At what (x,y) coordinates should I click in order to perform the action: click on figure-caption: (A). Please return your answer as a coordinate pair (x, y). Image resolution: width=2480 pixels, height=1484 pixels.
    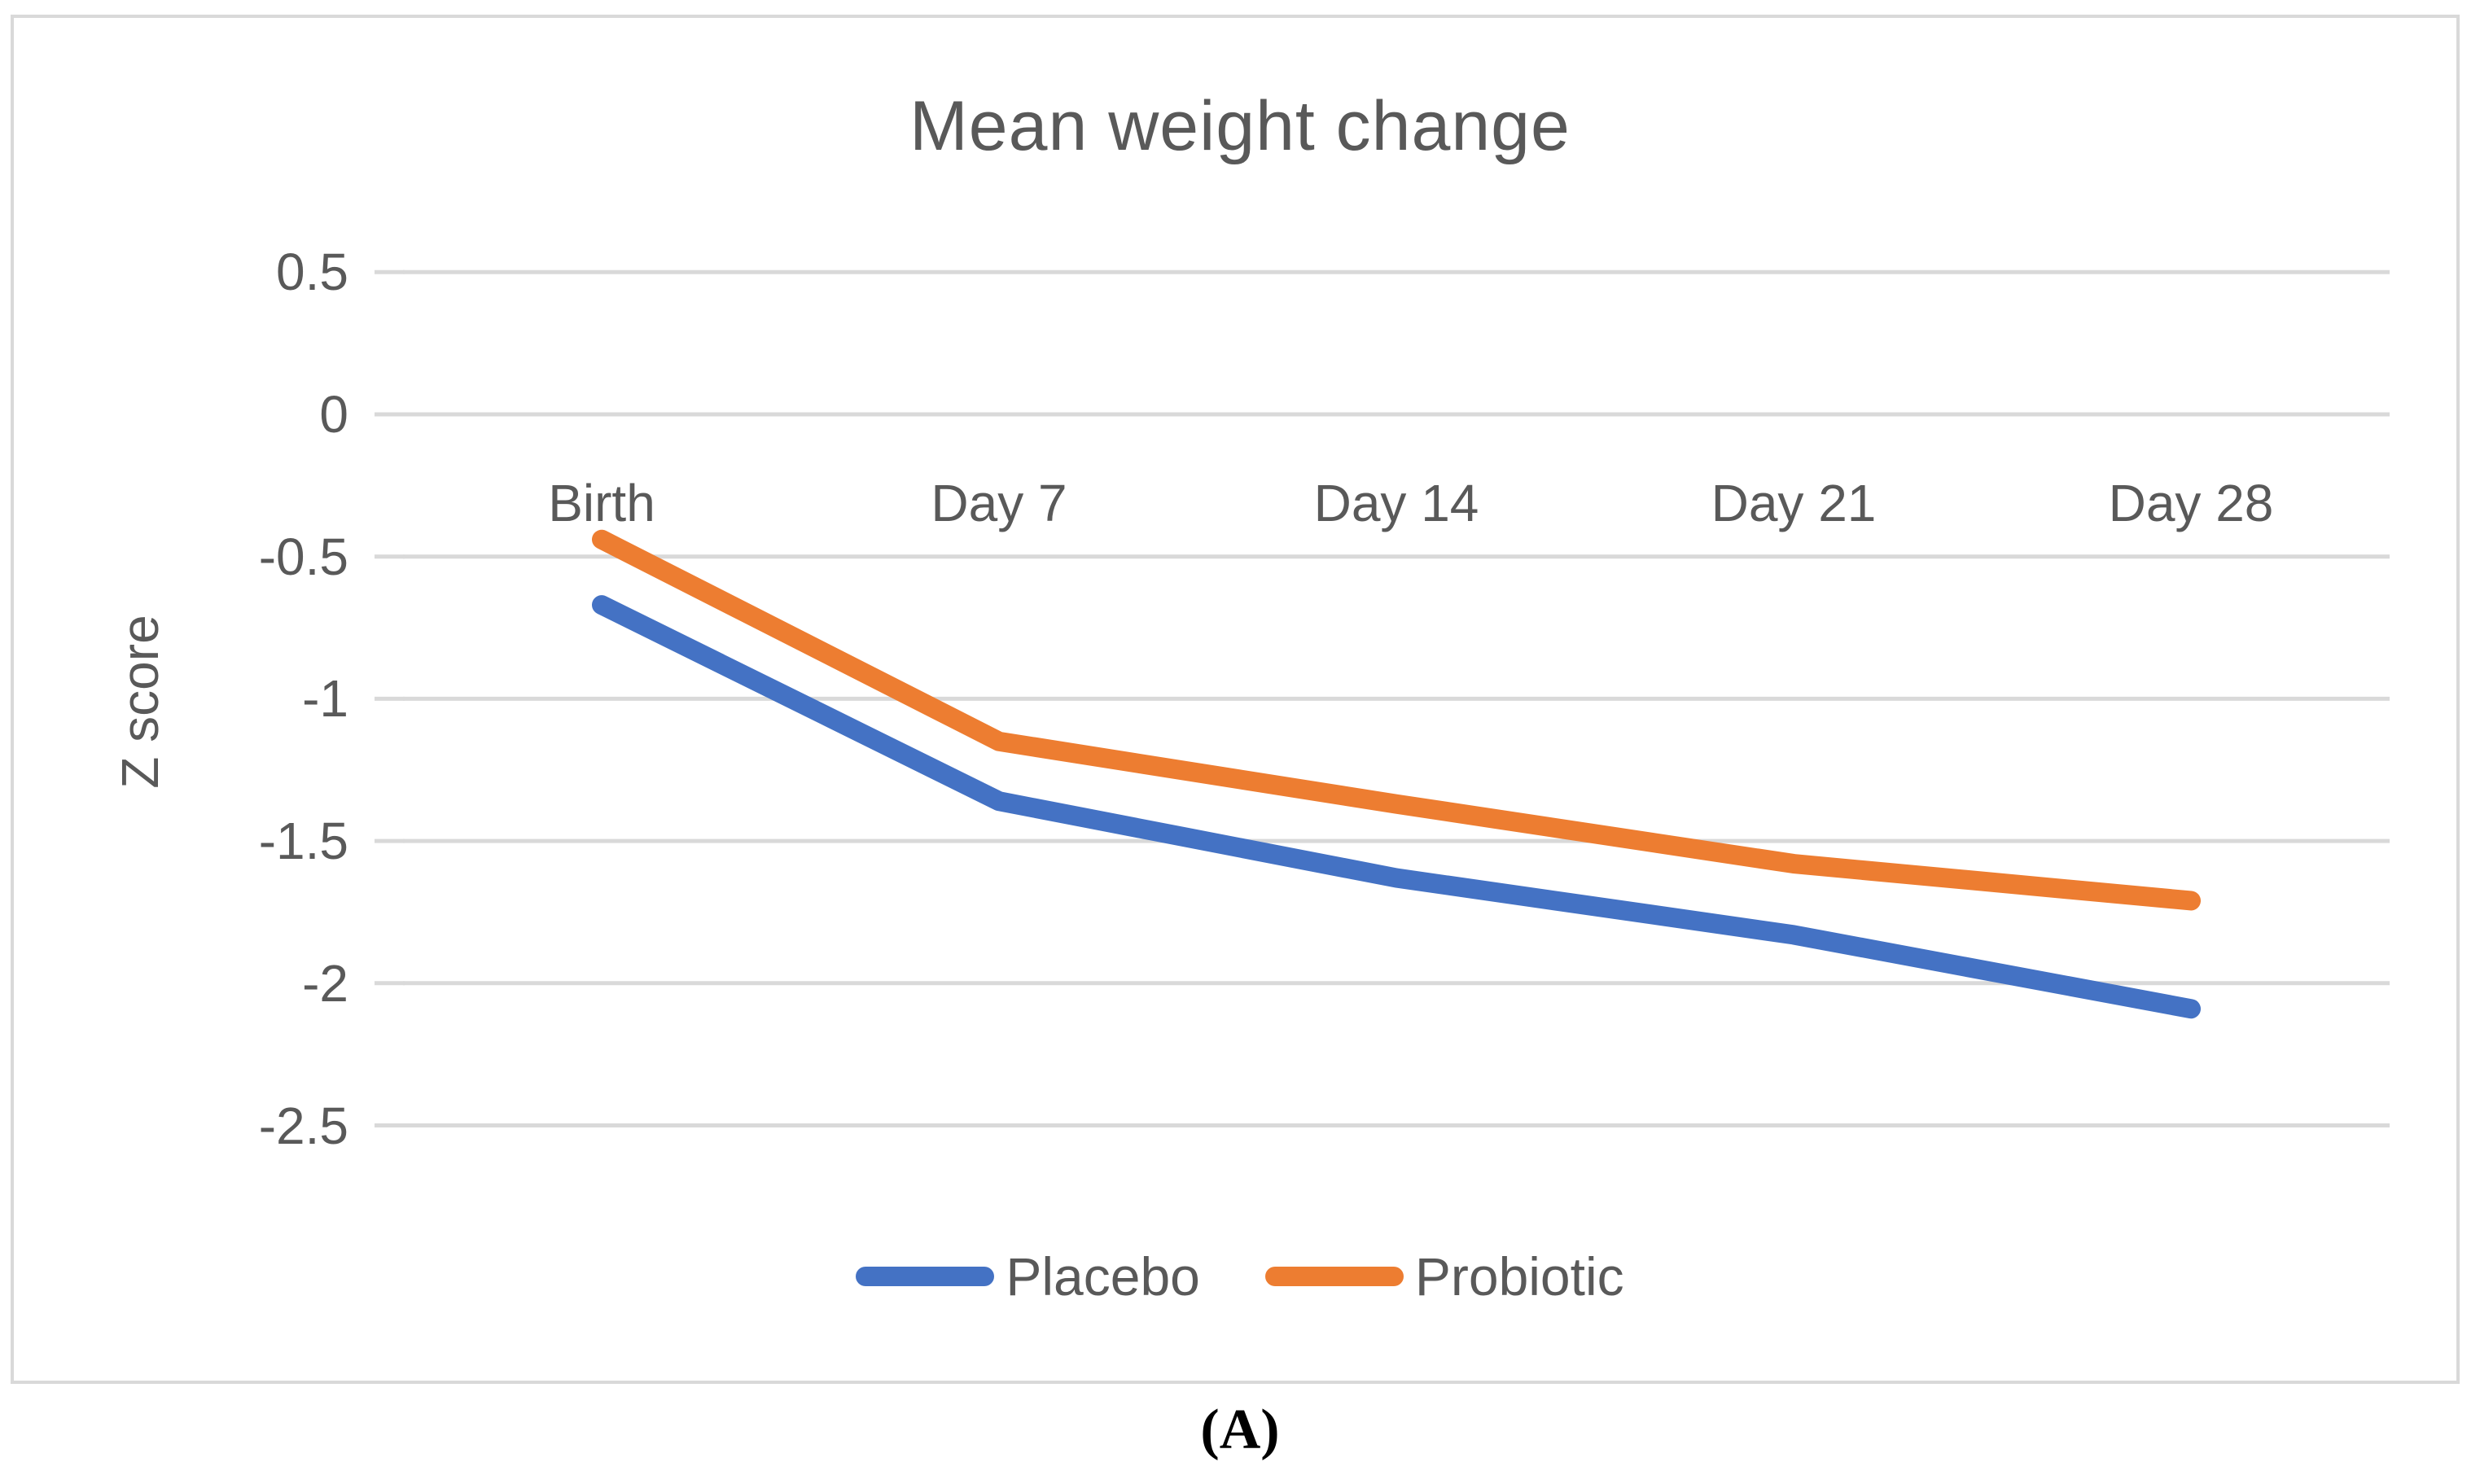
    Looking at the image, I should click on (1240, 1430).